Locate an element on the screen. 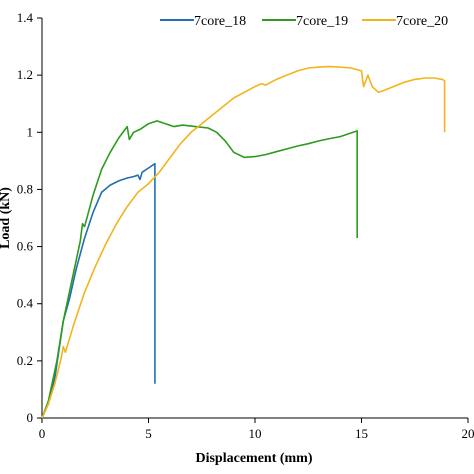 This screenshot has height=474, width=474. x-tick-label: 15 is located at coordinates (361, 433).